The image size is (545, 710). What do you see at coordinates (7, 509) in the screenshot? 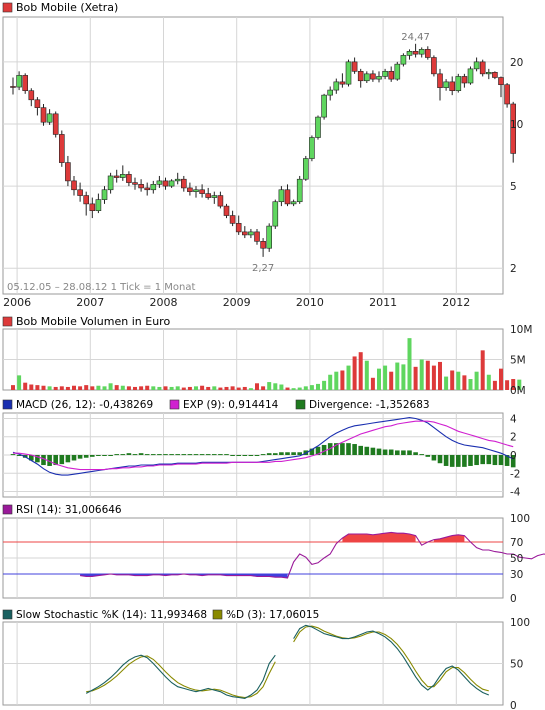
I see `rsi-legend-icon` at bounding box center [7, 509].